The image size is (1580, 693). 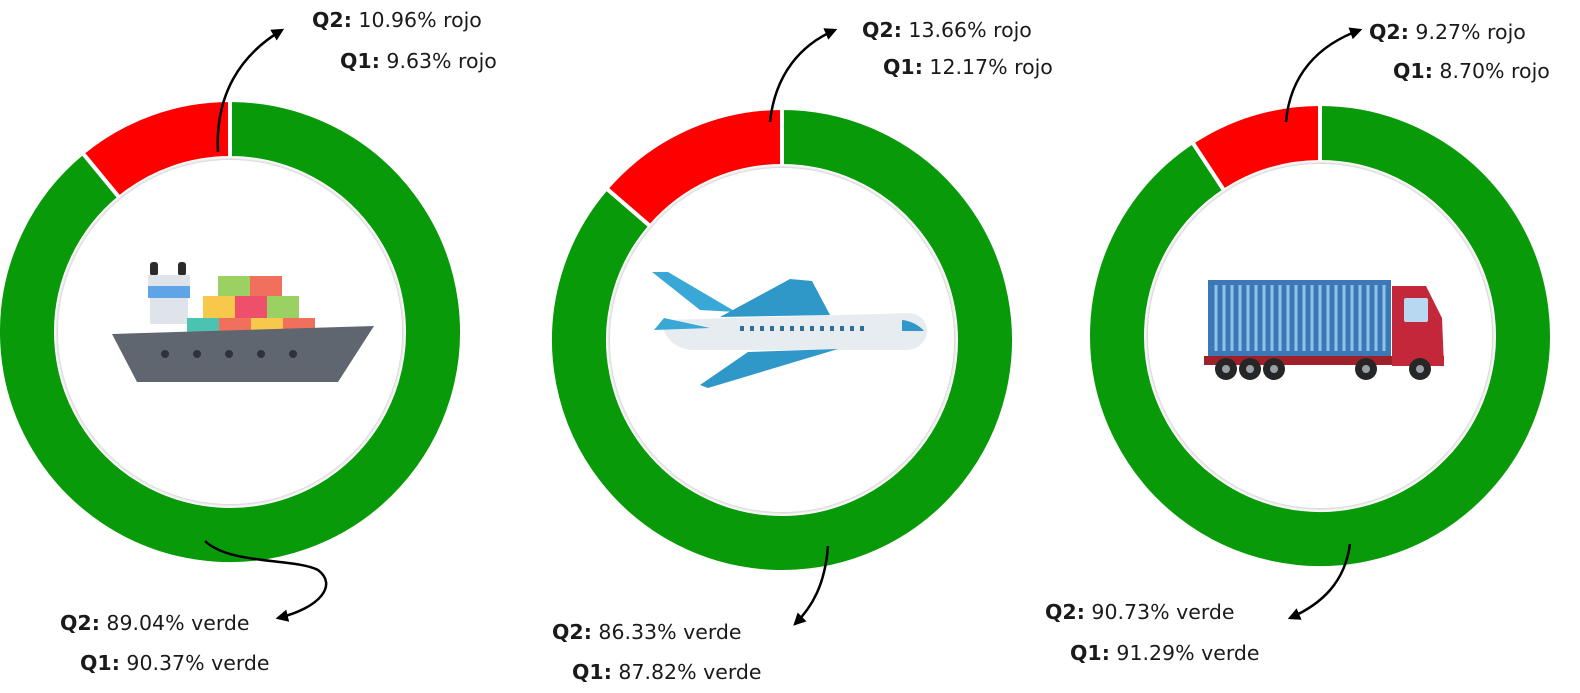 I want to click on verde-q2-label: Q2: 86.33% verde, so click(x=647, y=632).